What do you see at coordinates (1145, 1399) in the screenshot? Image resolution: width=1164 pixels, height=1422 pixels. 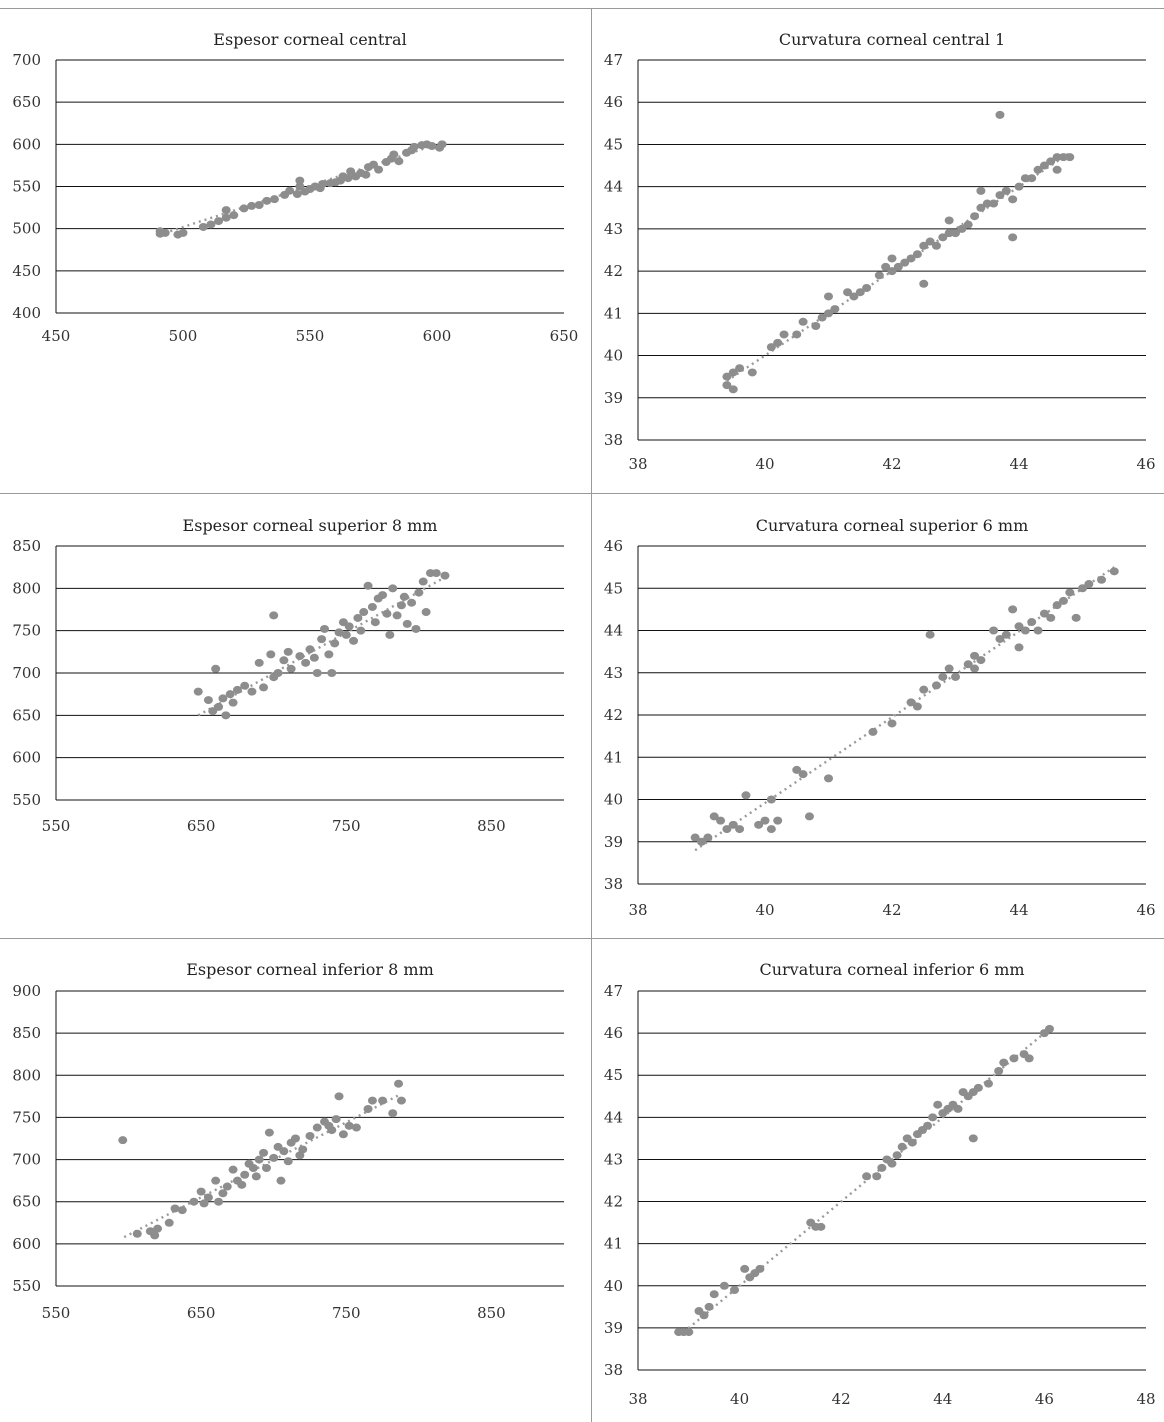 I see `x-tick-label: 48` at bounding box center [1145, 1399].